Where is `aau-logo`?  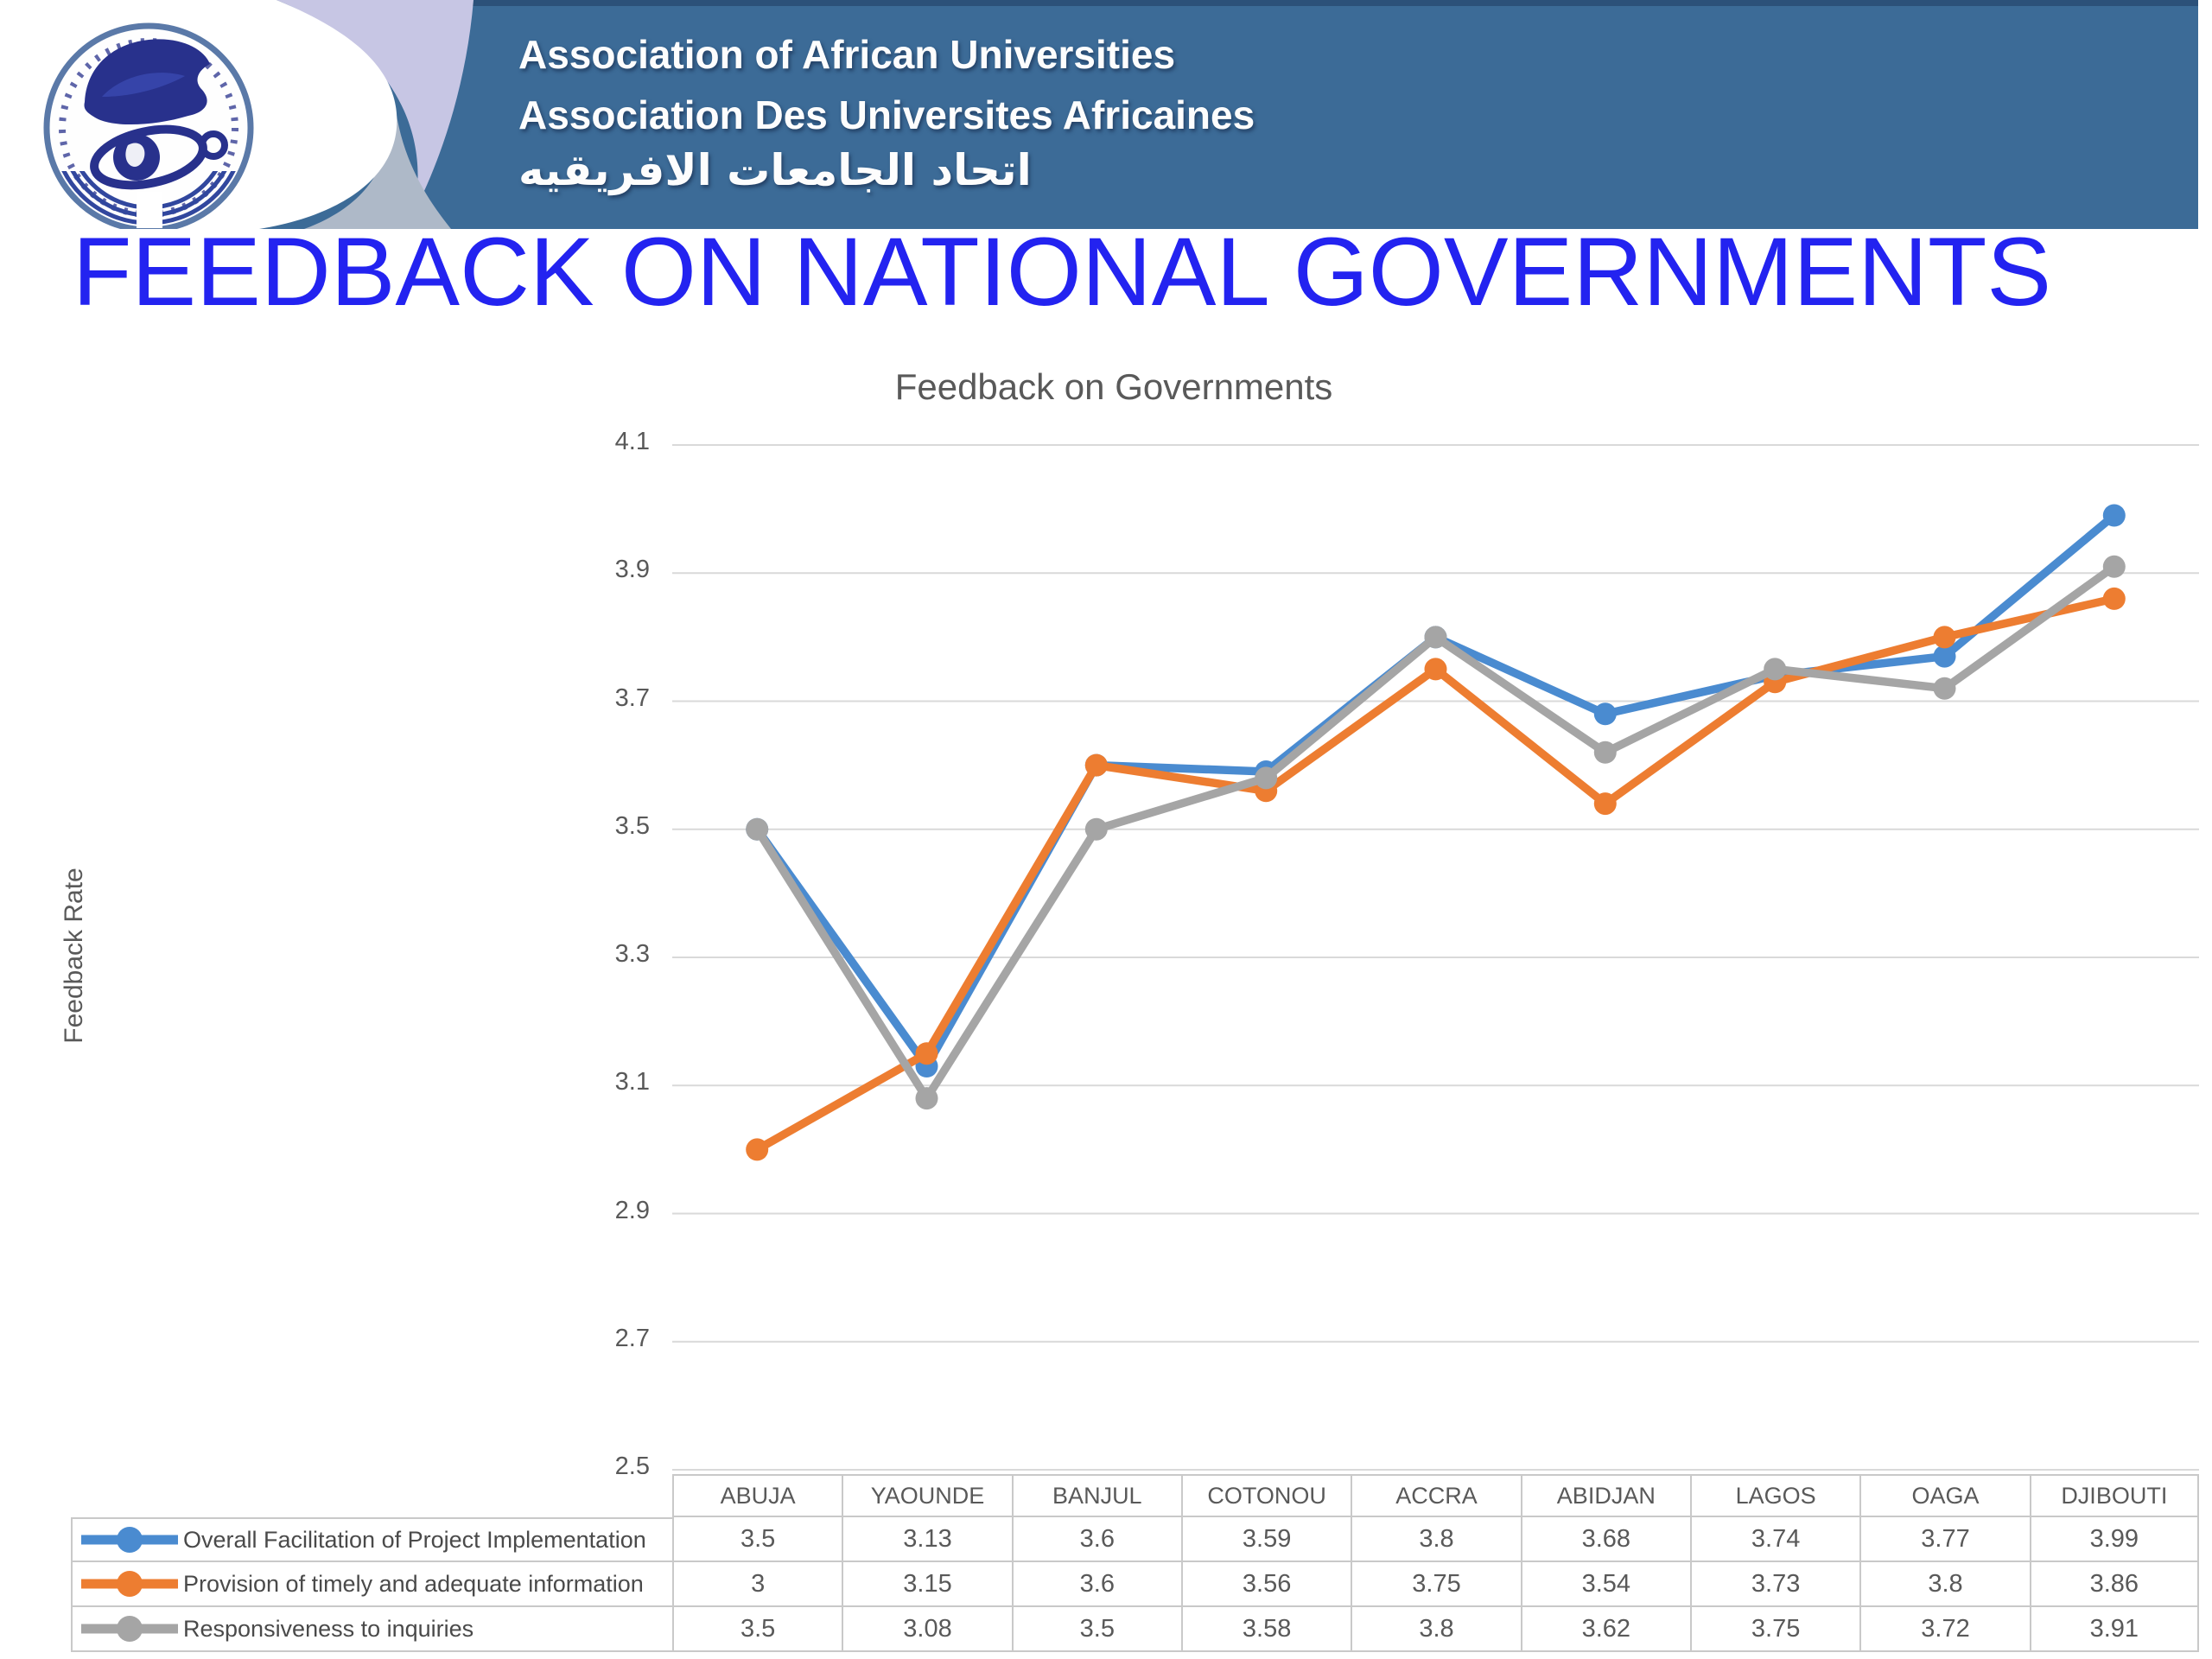
aau-logo is located at coordinates (148, 125).